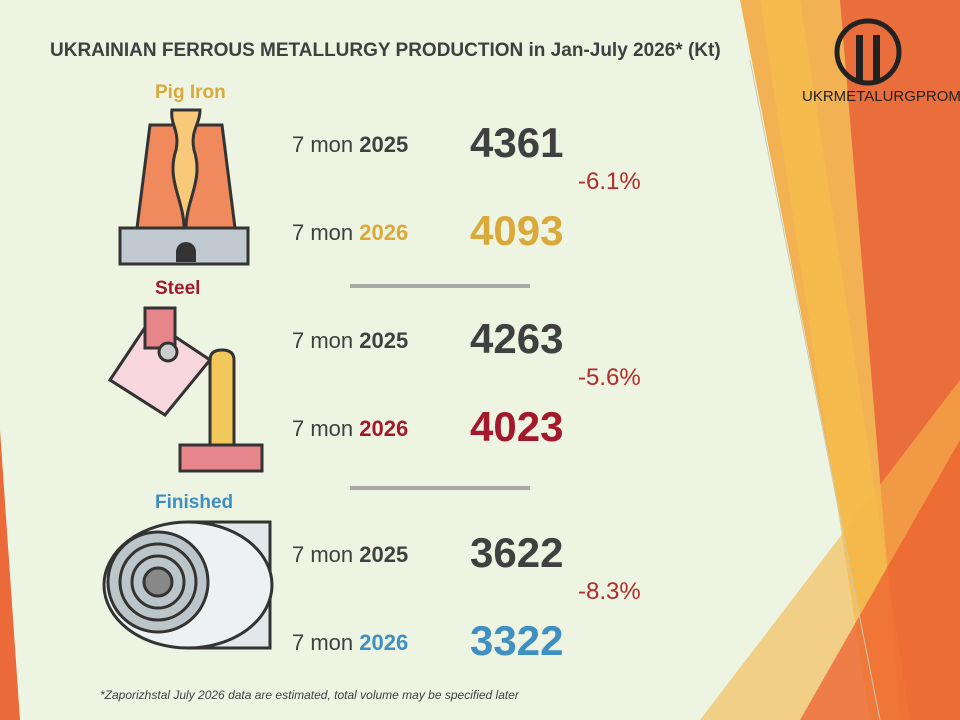  I want to click on value: 4263, so click(517, 338).